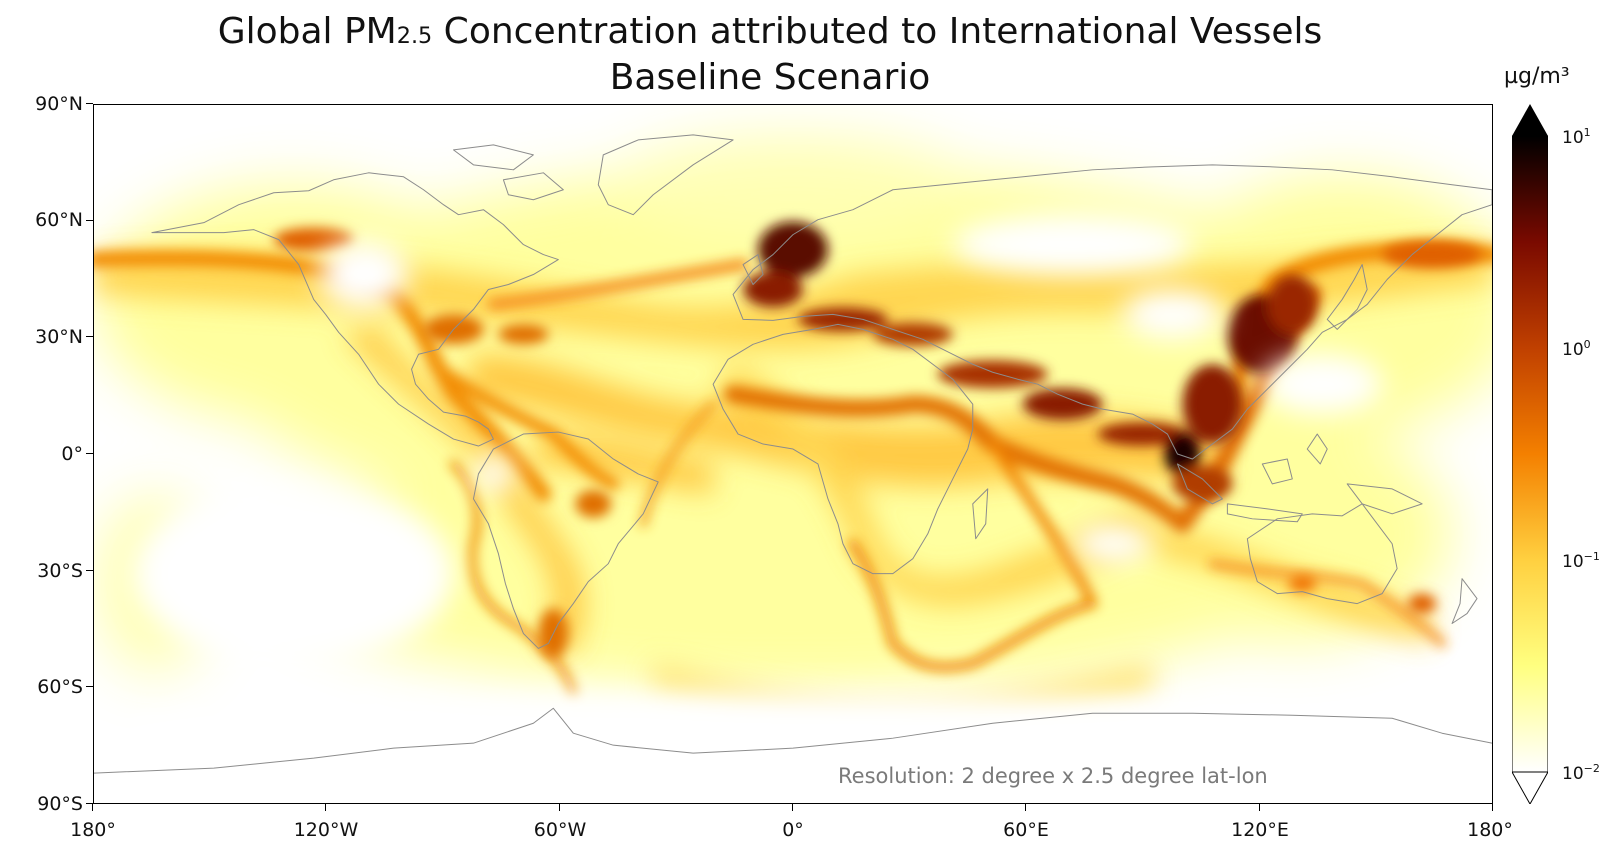 This screenshot has width=1620, height=855. I want to click on lon-tick-60w: 60°W, so click(560, 830).